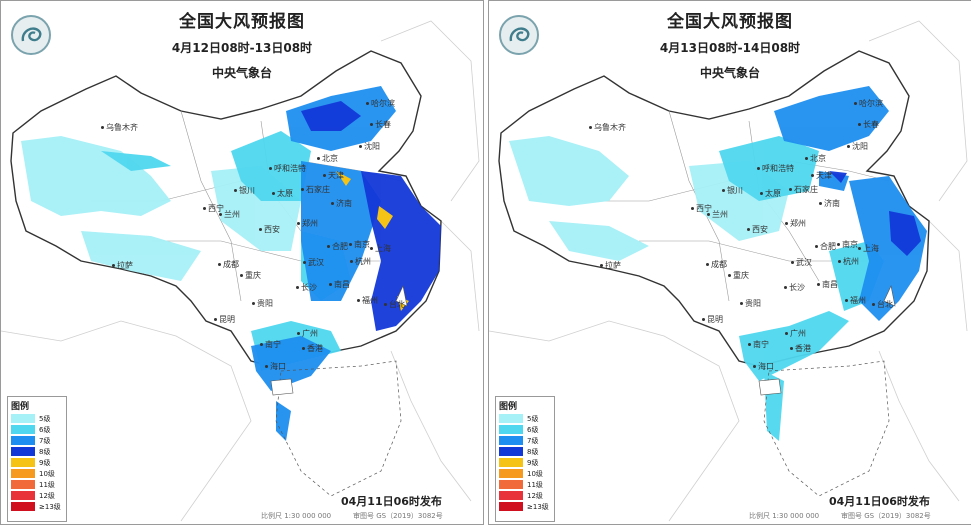 Image resolution: width=971 pixels, height=525 pixels. Describe the element at coordinates (730, 48) in the screenshot. I see `forecast-period: 4月13日08时-14日08时` at that location.